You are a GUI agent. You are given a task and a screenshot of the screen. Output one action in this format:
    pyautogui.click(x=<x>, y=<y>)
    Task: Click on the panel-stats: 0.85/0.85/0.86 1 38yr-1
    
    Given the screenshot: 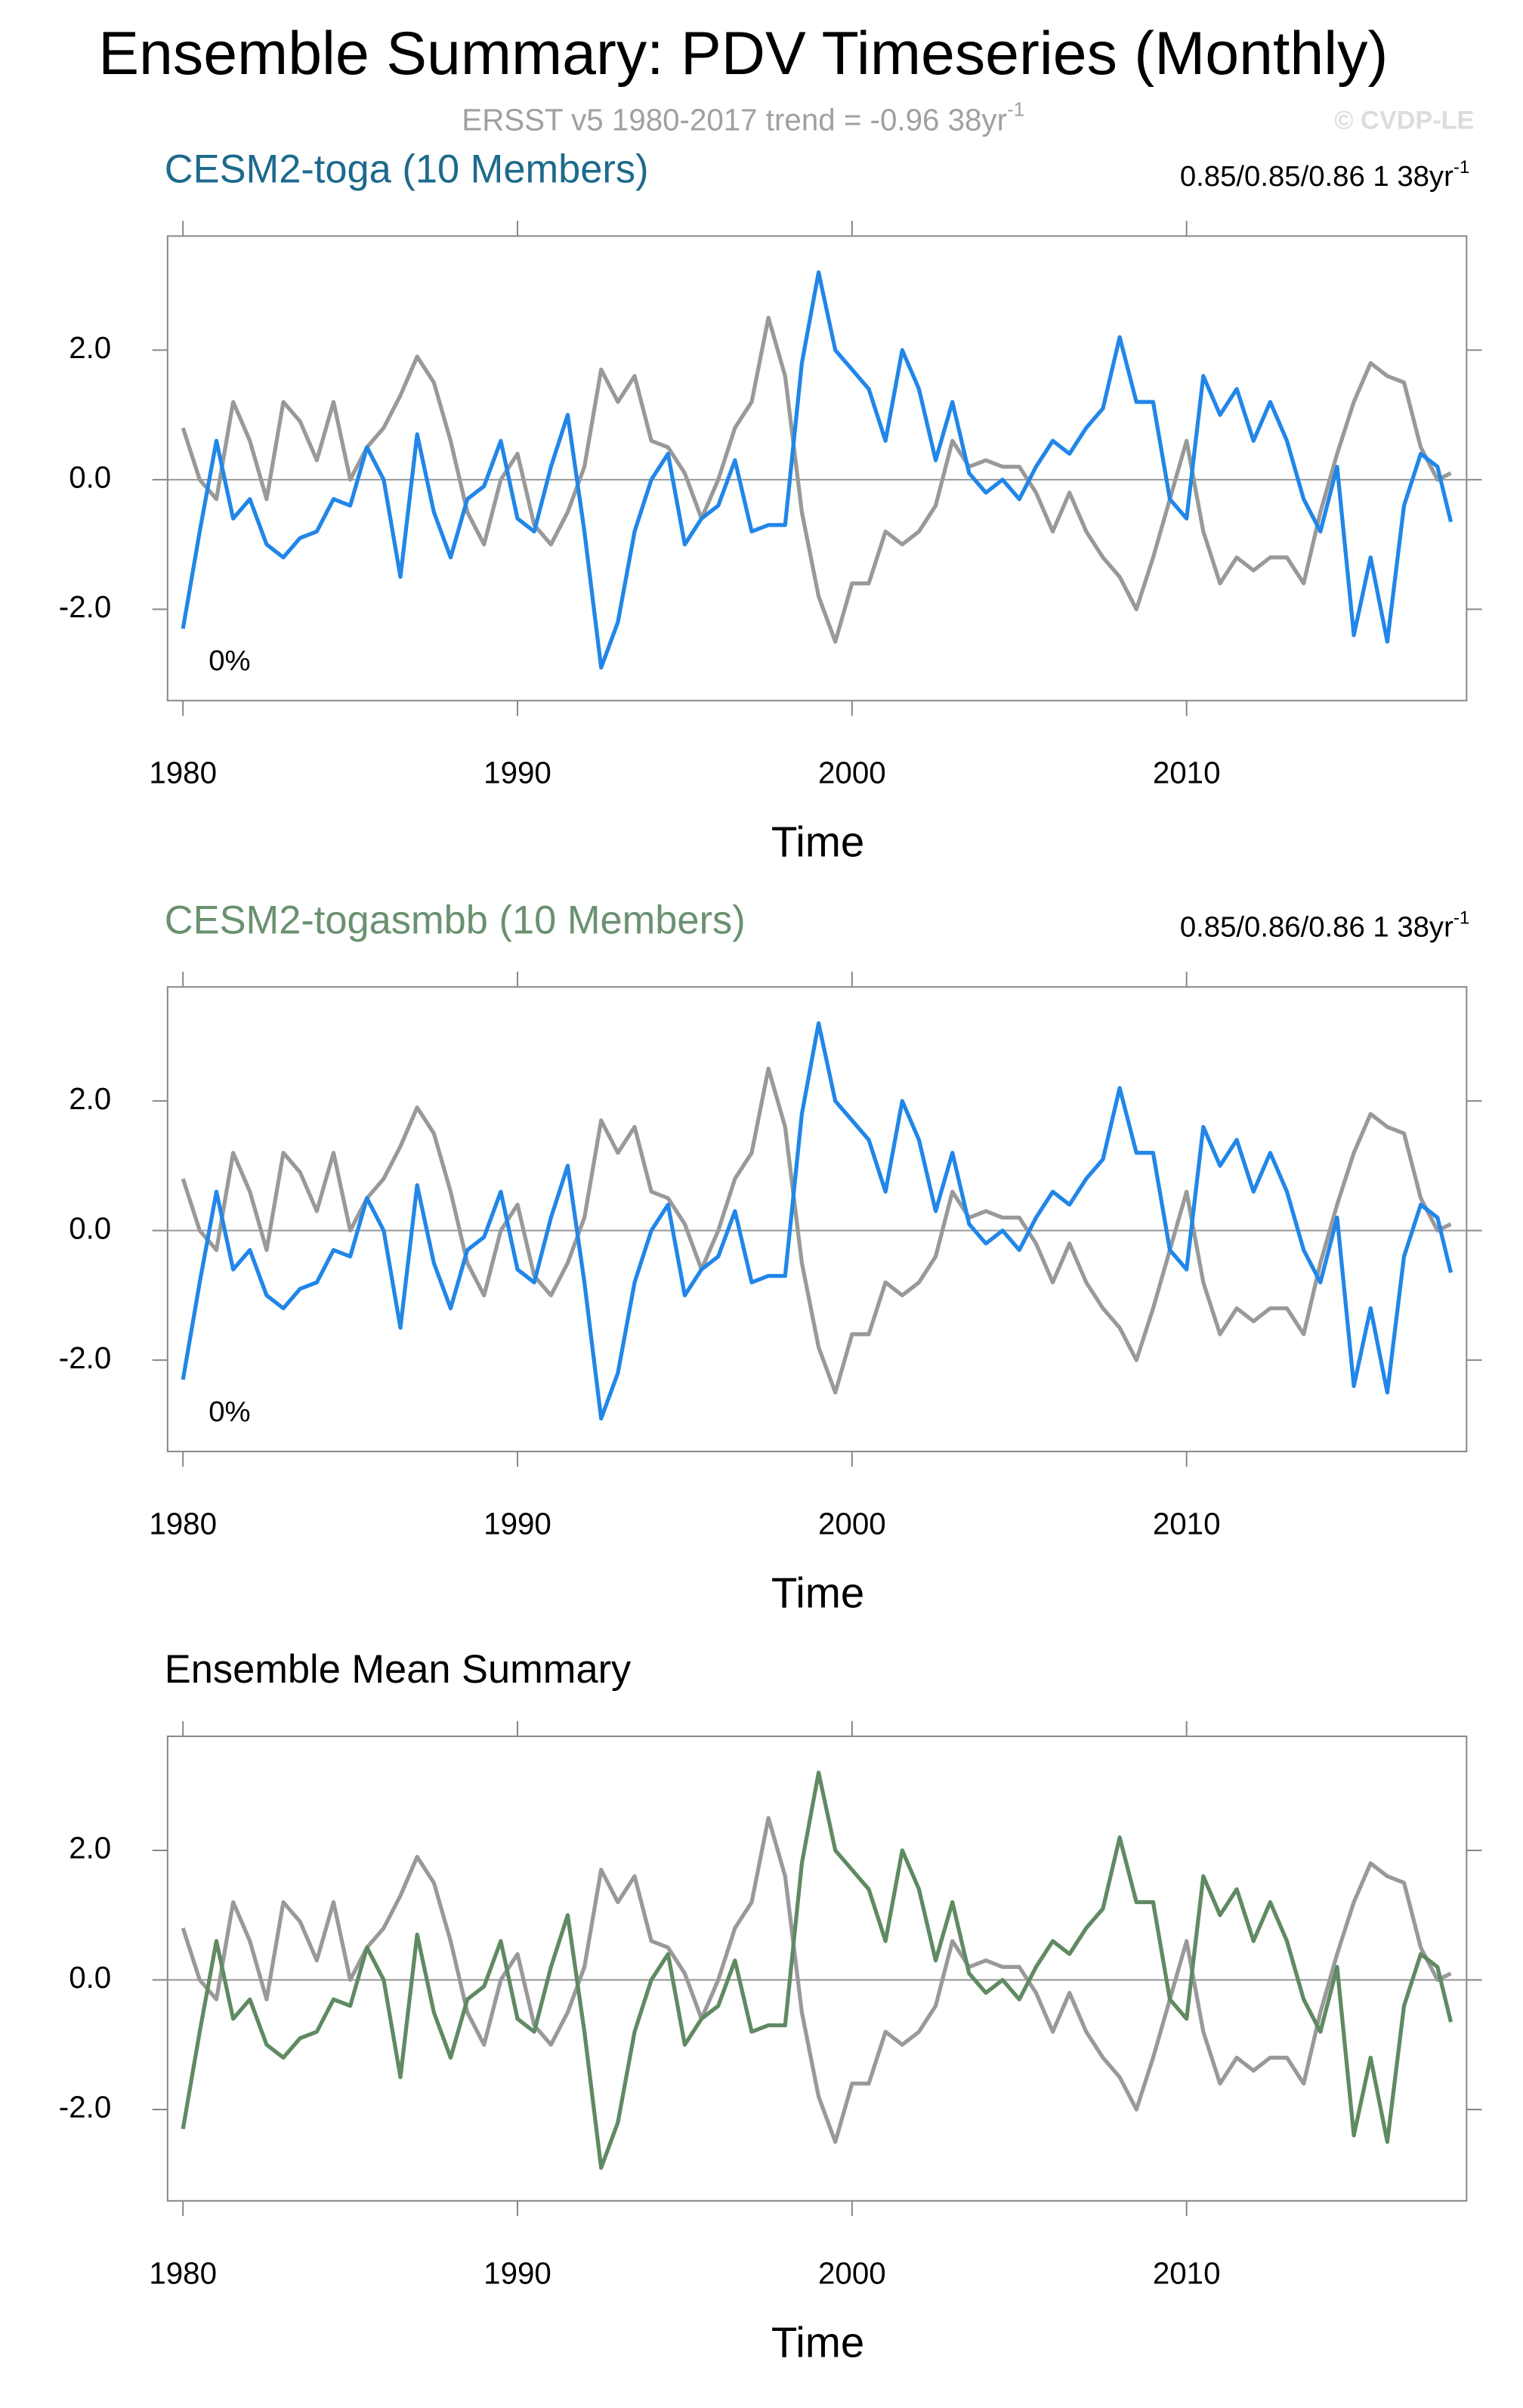 What is the action you would take?
    pyautogui.click(x=1324, y=175)
    